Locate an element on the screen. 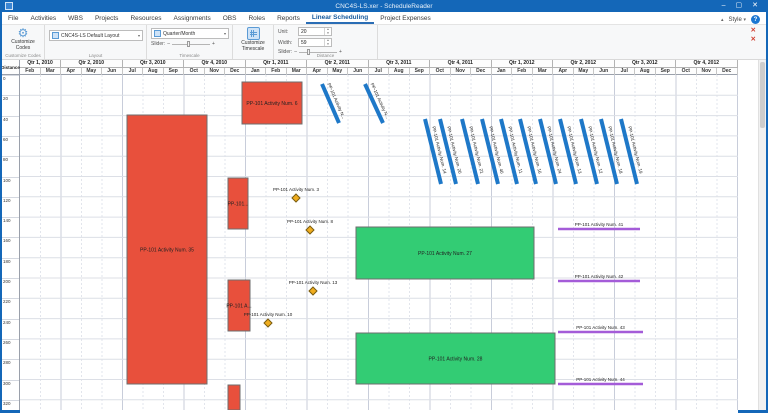 The height and width of the screenshot is (413, 768). style-dropdown: Style ▾ is located at coordinates (737, 19).